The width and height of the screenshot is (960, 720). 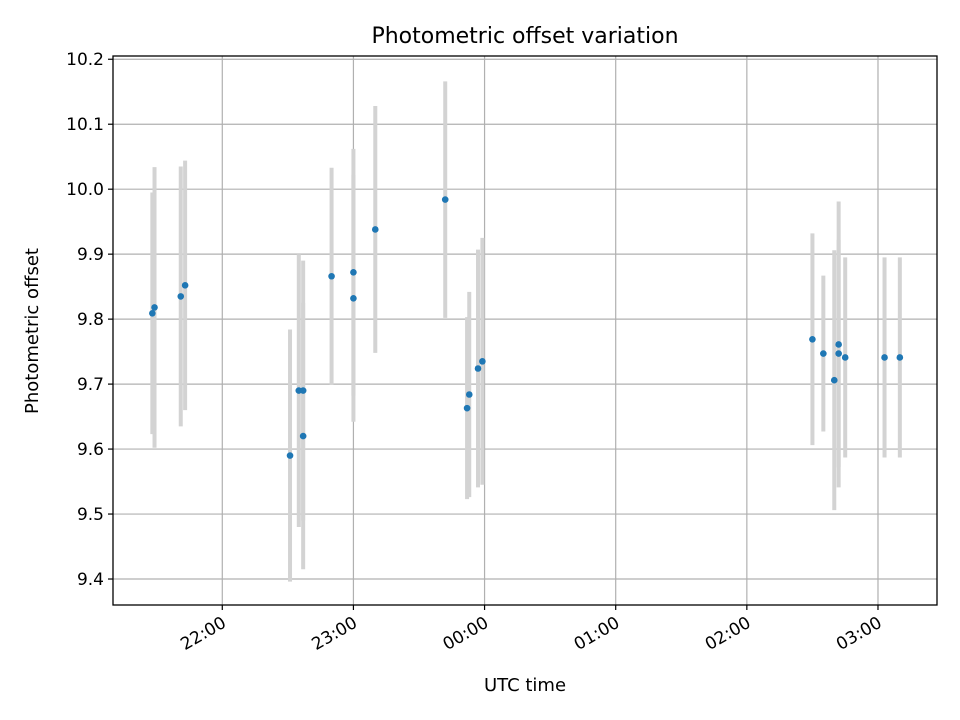 I want to click on y-tick-label: 9.6, so click(x=90, y=450).